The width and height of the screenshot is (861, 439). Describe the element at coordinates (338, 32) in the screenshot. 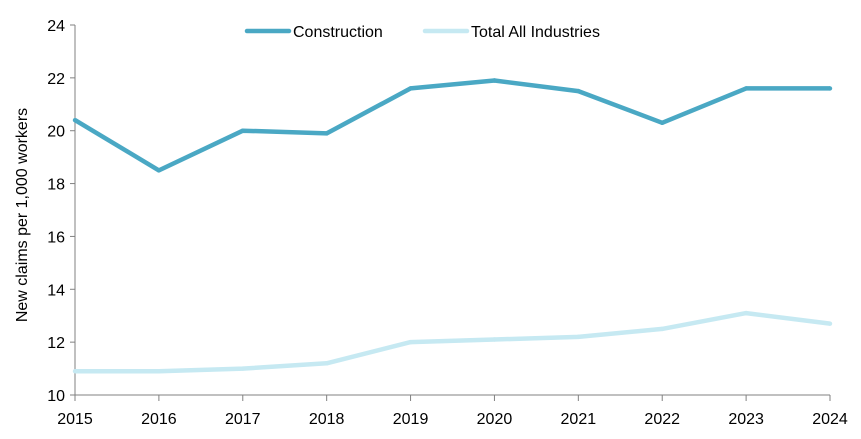

I see `legend-label: Construction` at that location.